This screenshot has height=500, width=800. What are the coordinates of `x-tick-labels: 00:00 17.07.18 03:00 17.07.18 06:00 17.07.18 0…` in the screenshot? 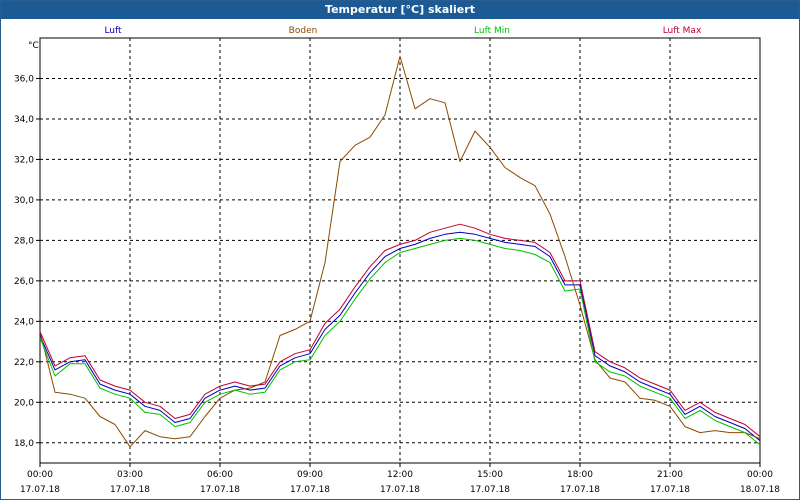 It's located at (400, 482).